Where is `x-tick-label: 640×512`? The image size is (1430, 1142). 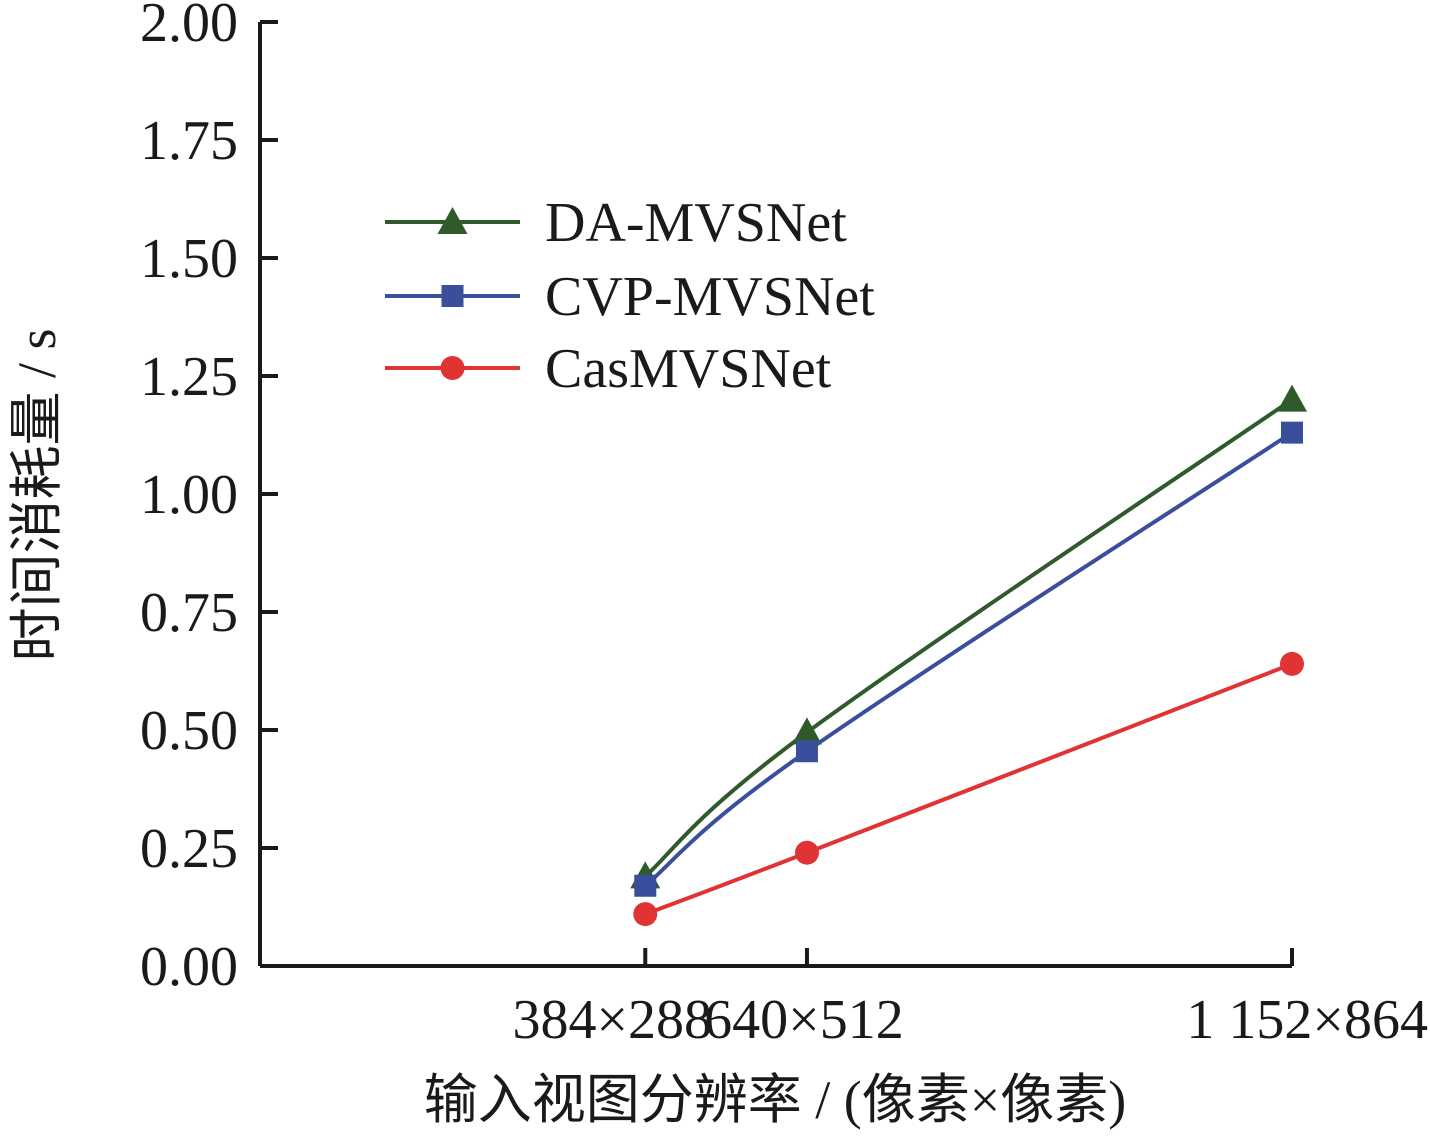 x-tick-label: 640×512 is located at coordinates (804, 1020).